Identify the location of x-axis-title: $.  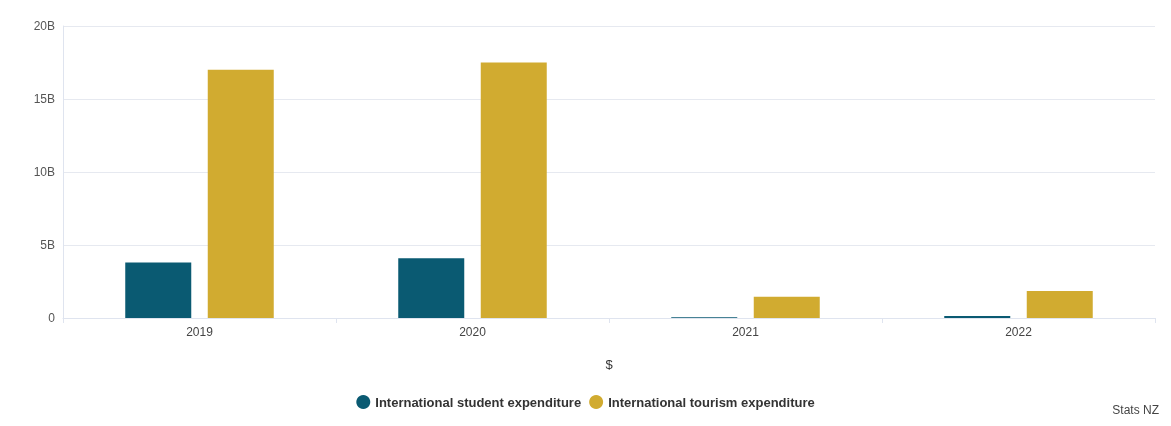
(609, 364).